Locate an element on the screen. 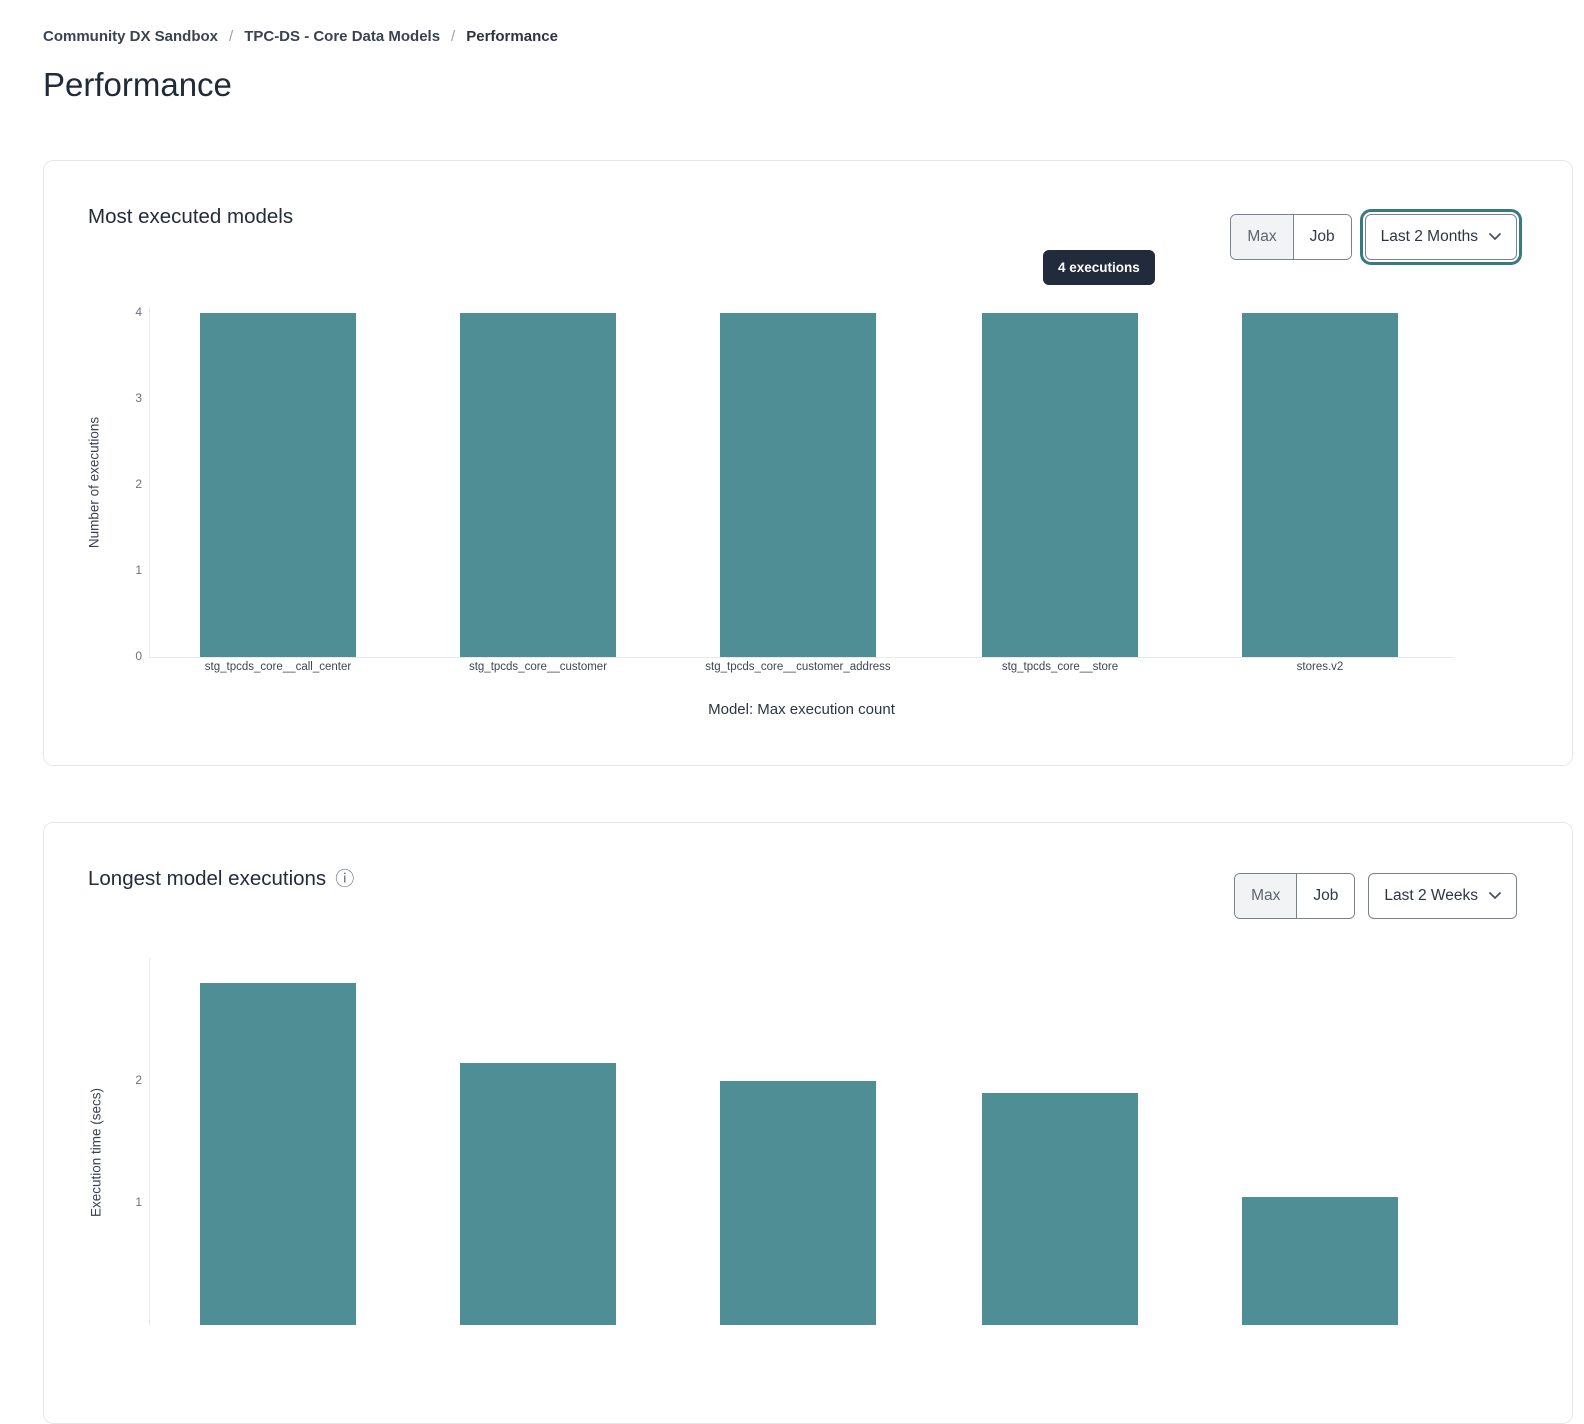 Image resolution: width=1584 pixels, height=1424 pixels. y-tick-label: 0 is located at coordinates (138, 656).